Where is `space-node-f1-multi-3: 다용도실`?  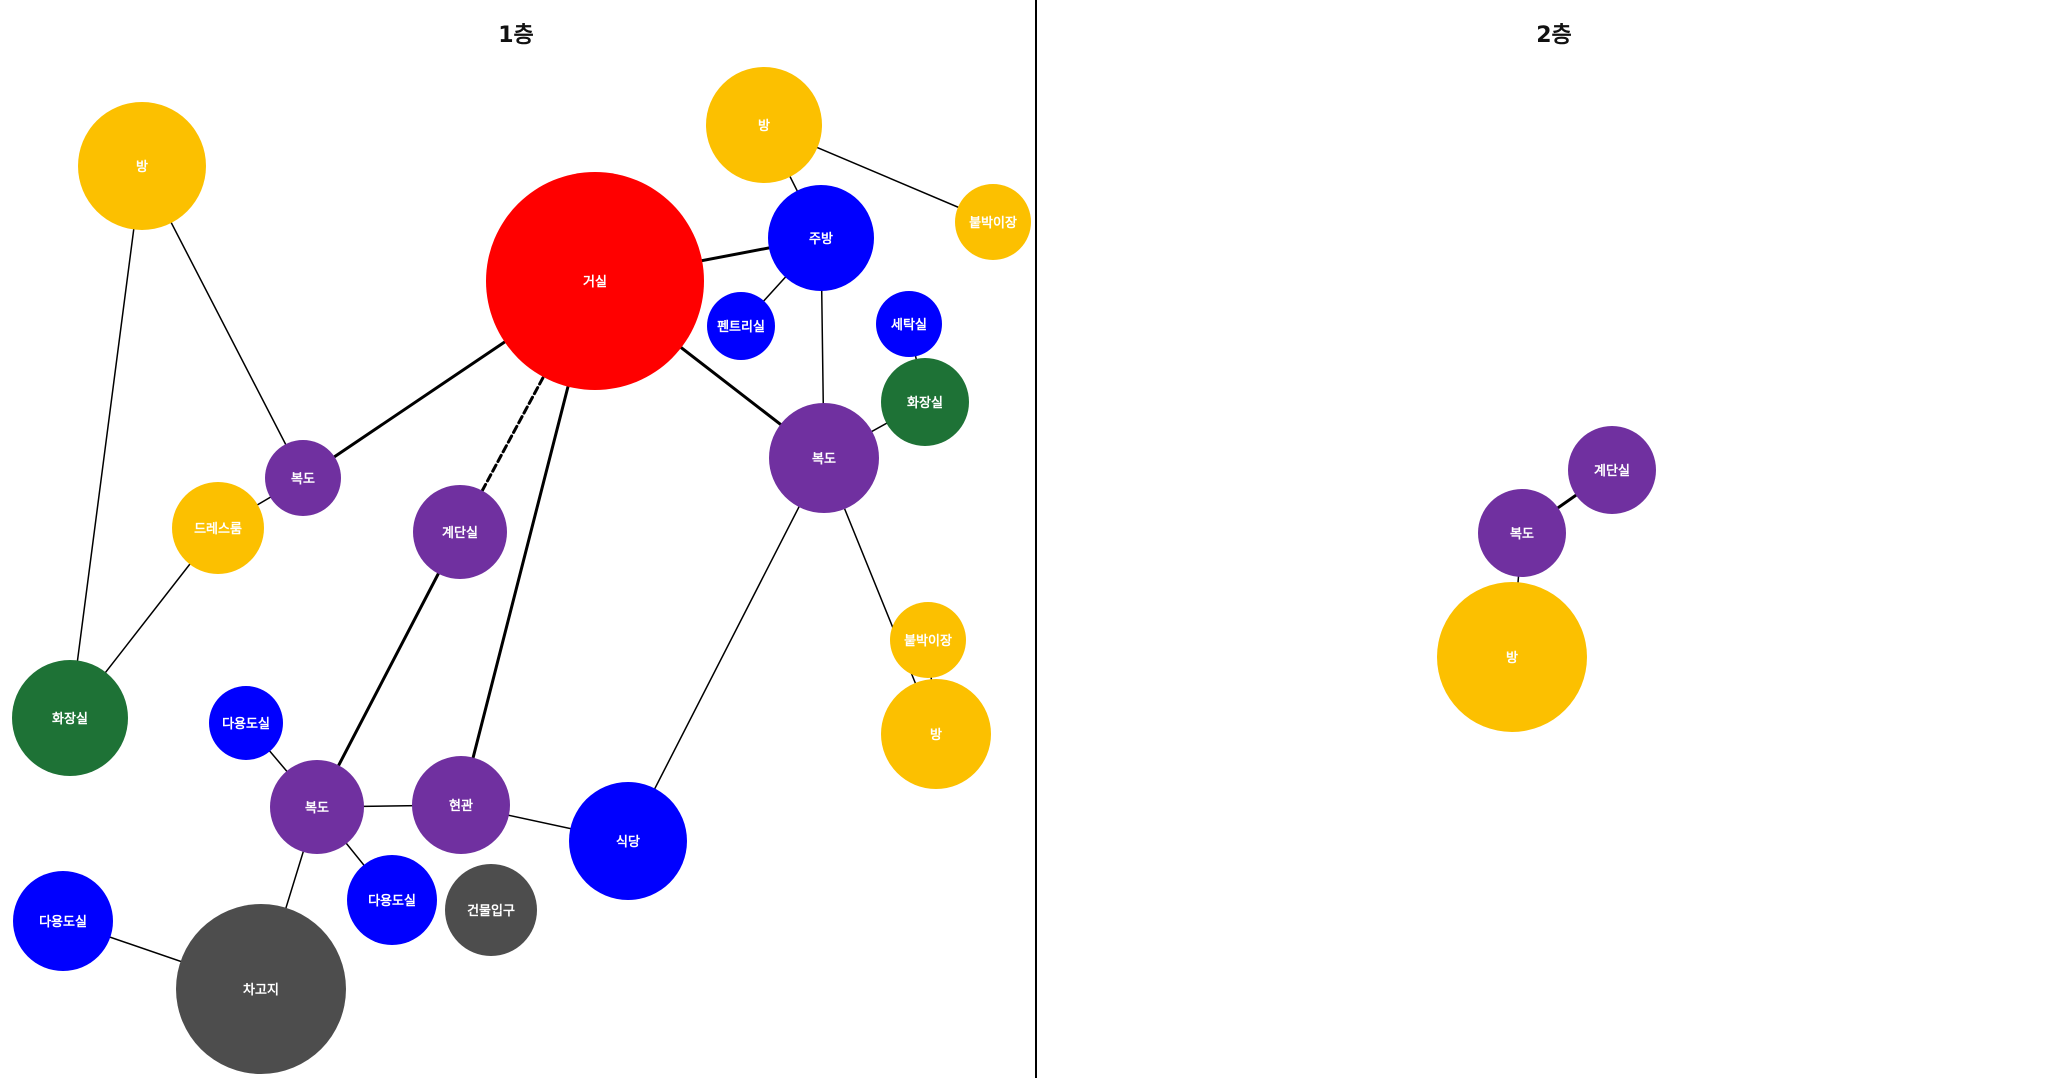 space-node-f1-multi-3: 다용도실 is located at coordinates (63, 921).